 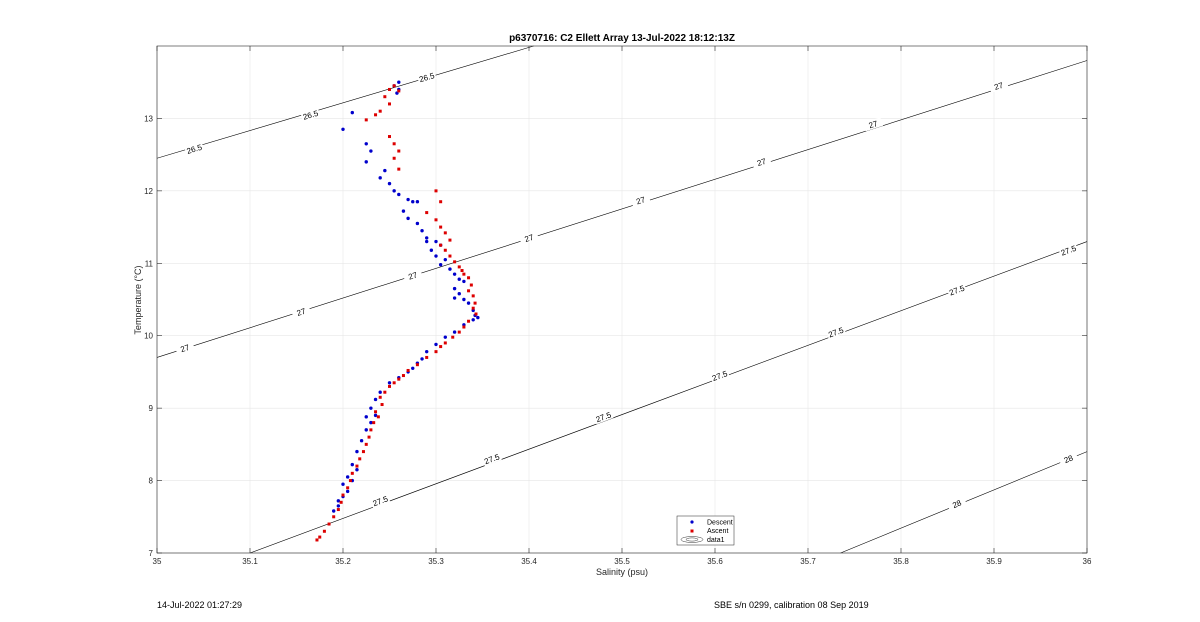 What do you see at coordinates (151, 408) in the screenshot?
I see `y-tick-label: 9` at bounding box center [151, 408].